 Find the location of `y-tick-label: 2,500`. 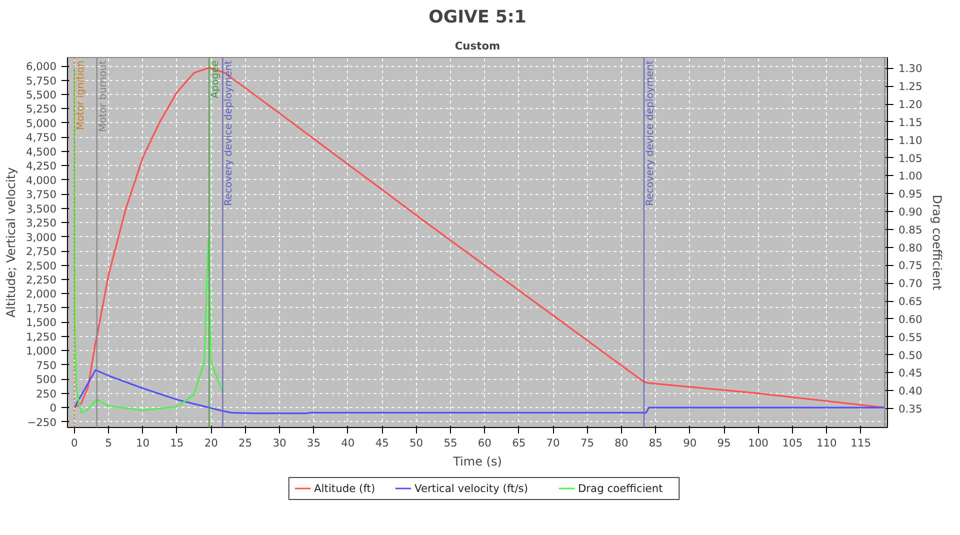

y-tick-label: 2,500 is located at coordinates (41, 265).